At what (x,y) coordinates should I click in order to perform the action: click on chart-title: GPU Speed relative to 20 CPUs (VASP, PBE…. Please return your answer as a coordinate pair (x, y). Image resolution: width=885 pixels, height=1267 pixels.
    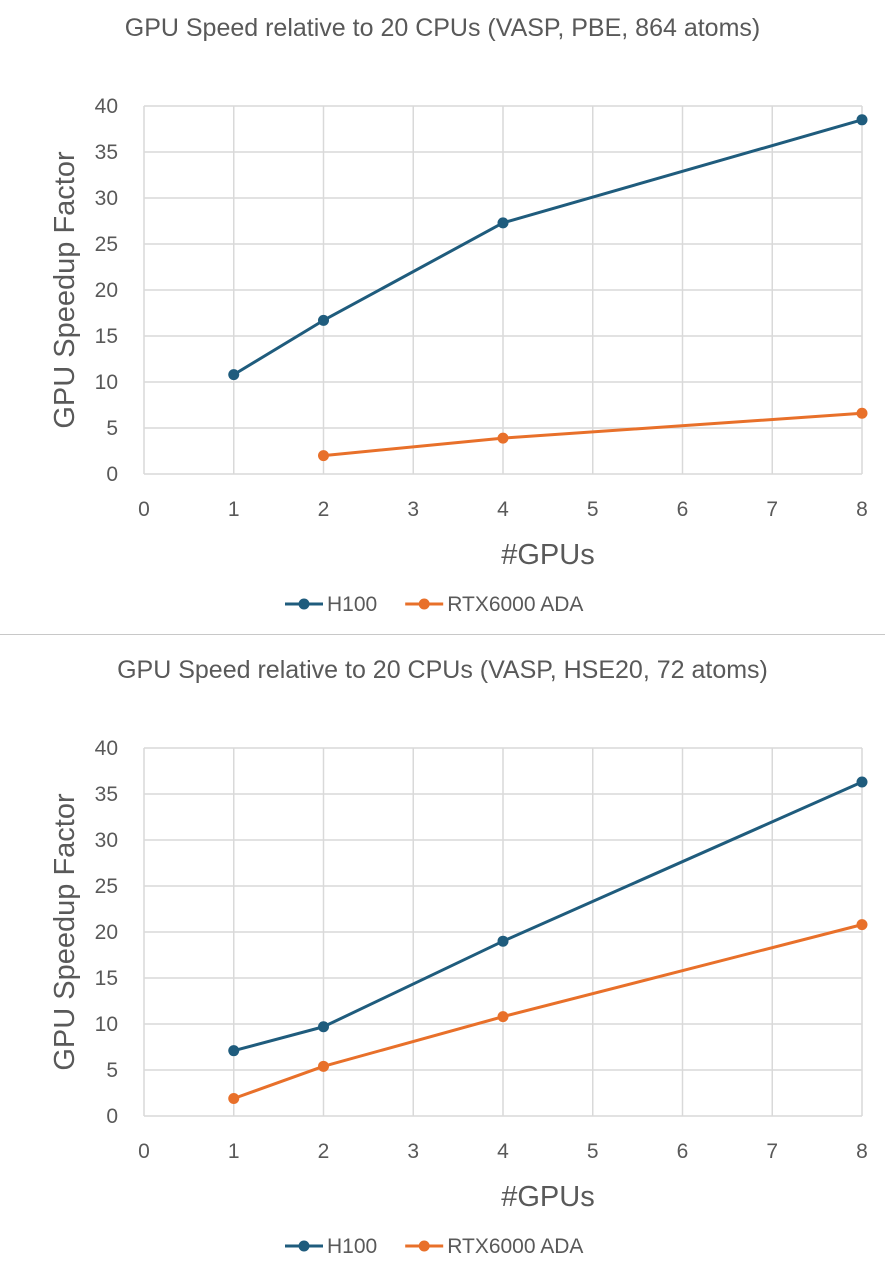
    Looking at the image, I should click on (442, 28).